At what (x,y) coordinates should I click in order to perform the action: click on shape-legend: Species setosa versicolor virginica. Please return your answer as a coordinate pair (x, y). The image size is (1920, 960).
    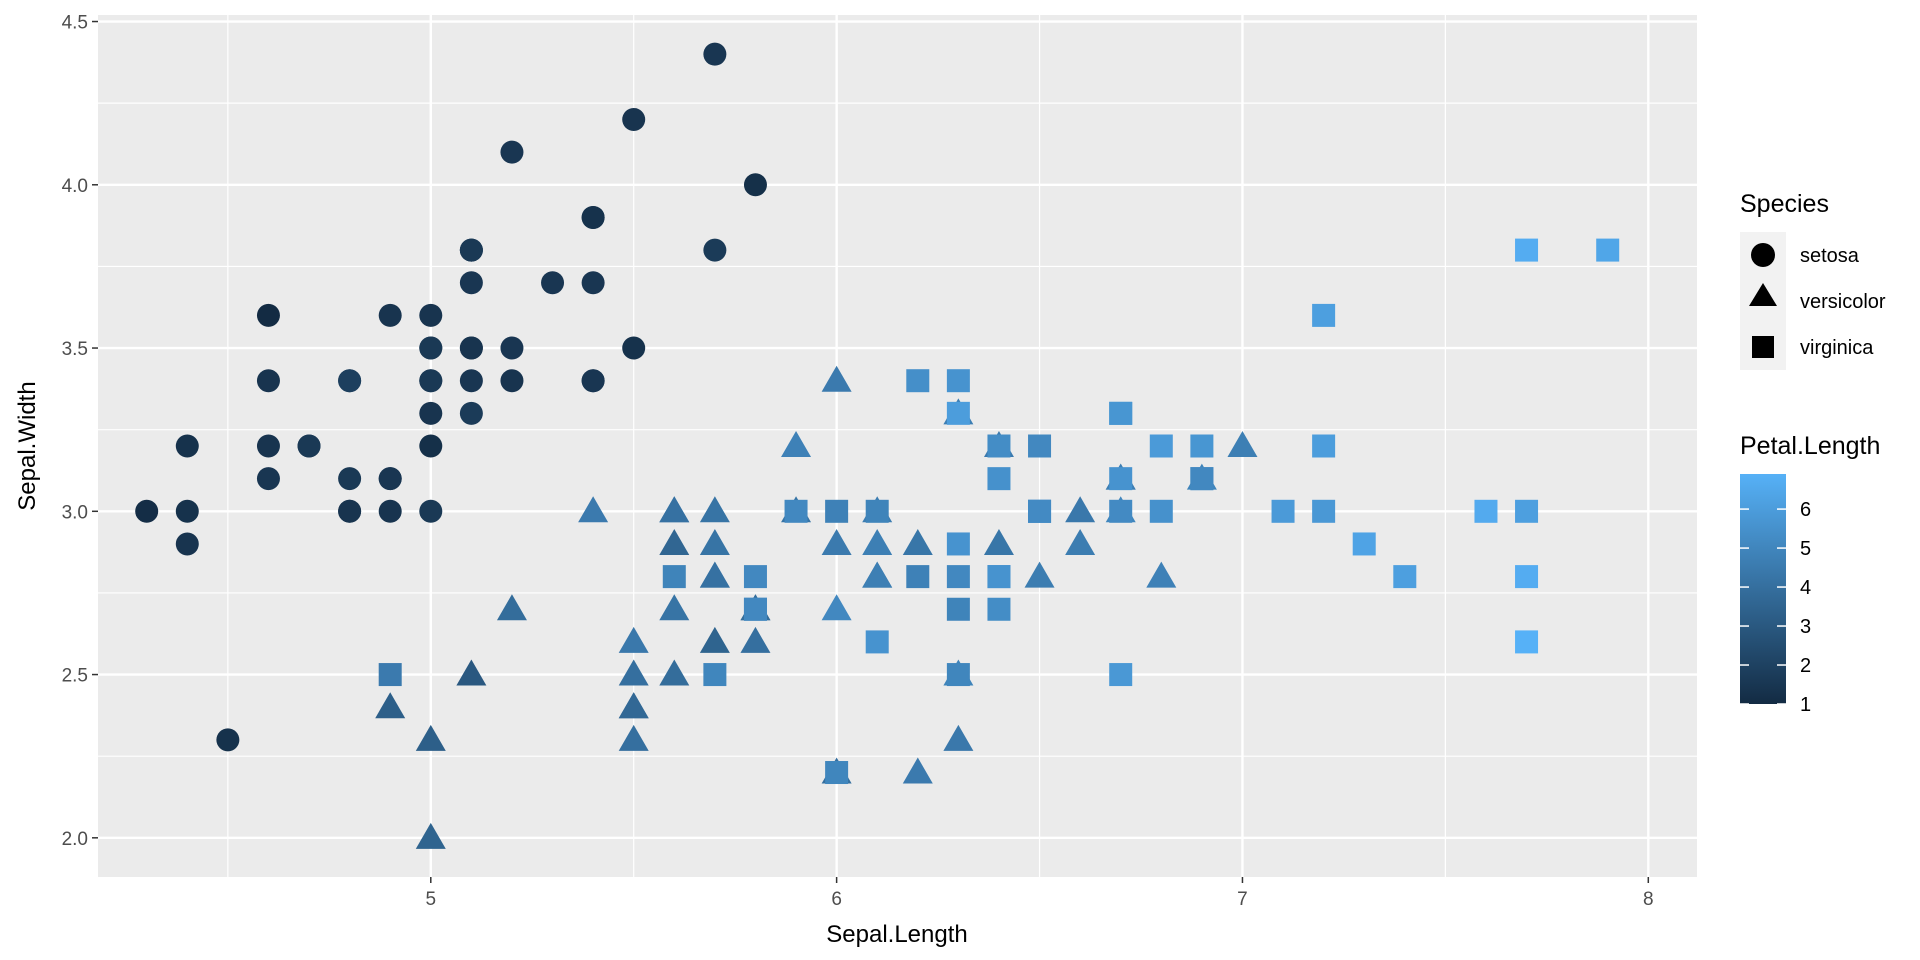
    Looking at the image, I should click on (1813, 280).